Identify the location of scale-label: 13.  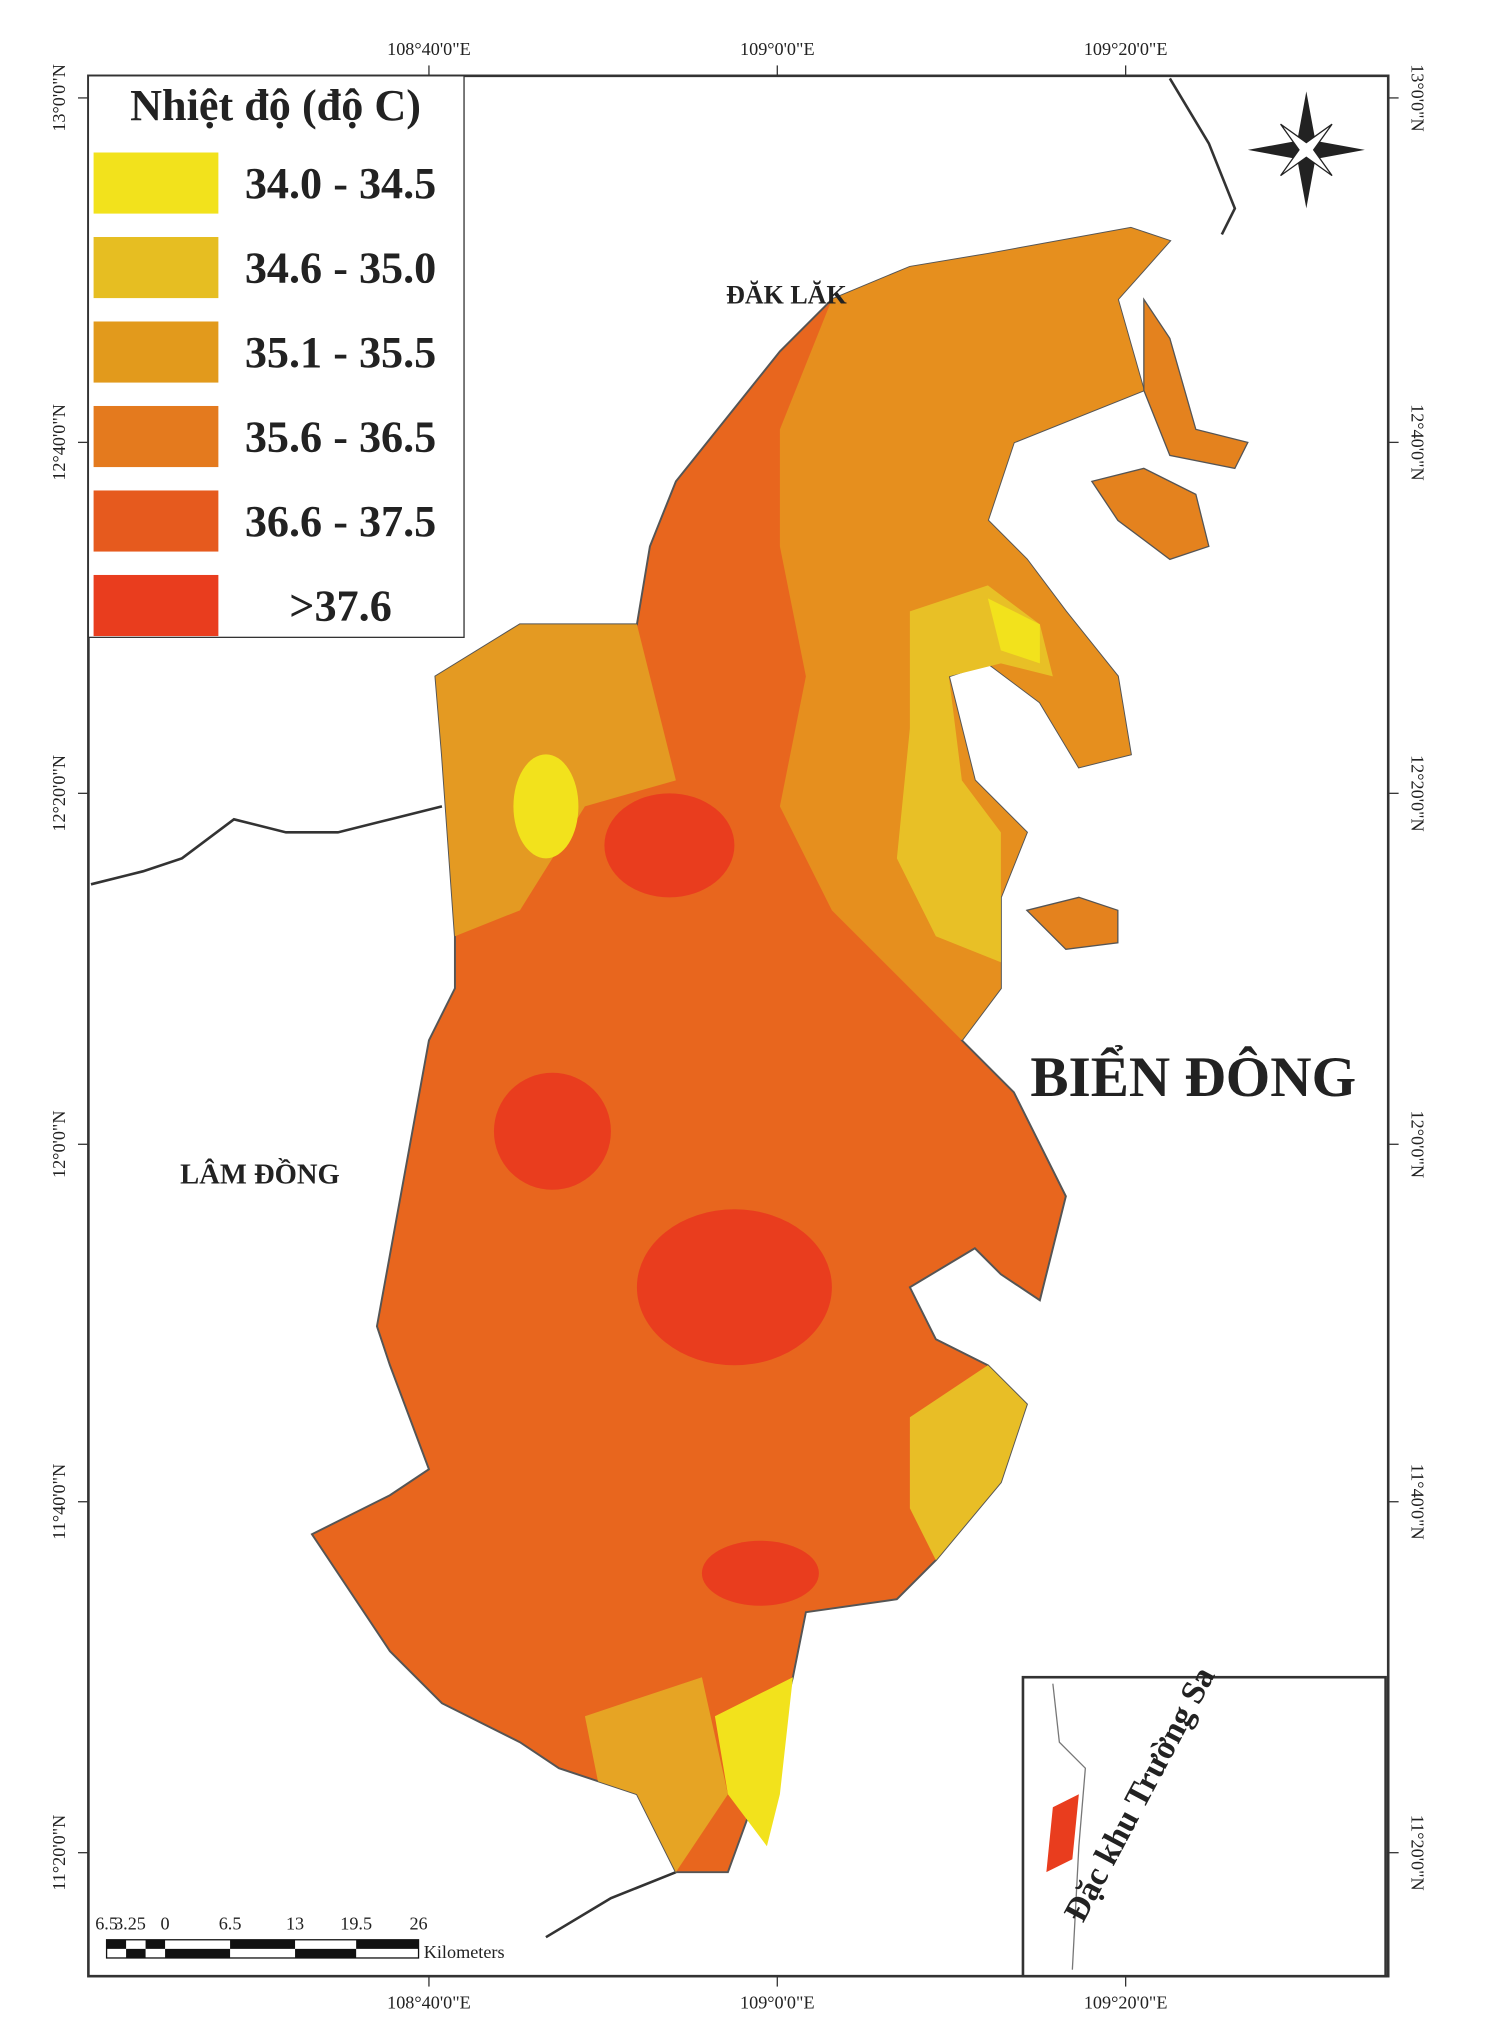
(295, 1923).